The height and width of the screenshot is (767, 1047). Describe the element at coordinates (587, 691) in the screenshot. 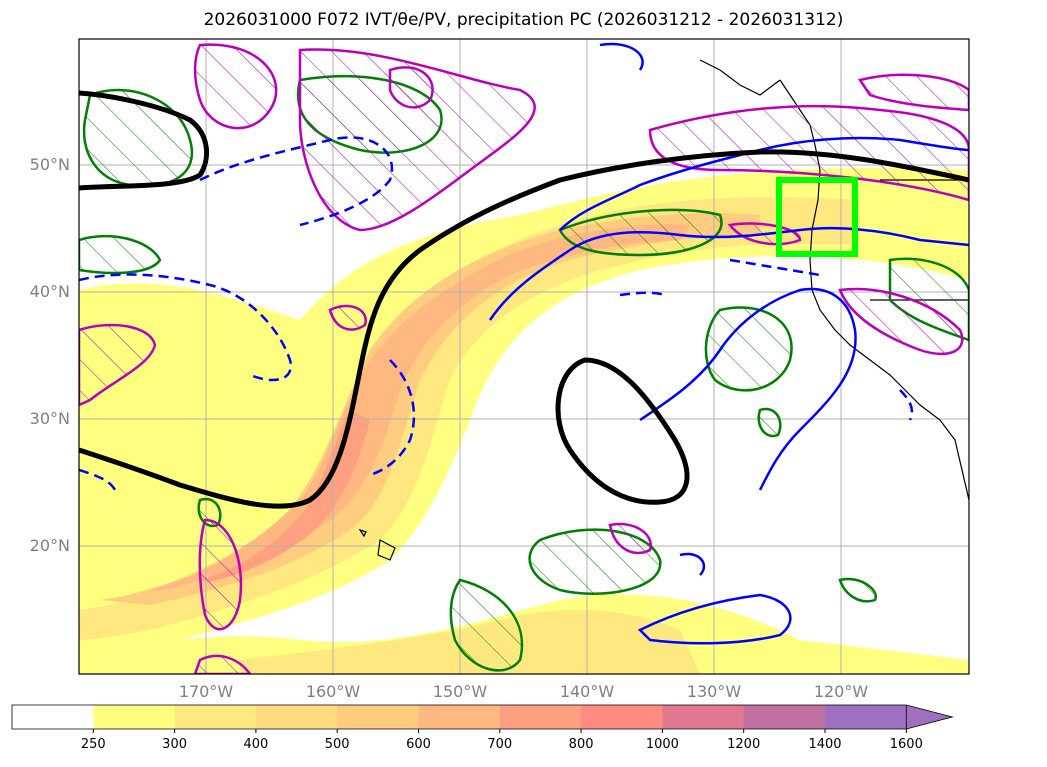

I see `lon-label-140w: 140°W` at that location.